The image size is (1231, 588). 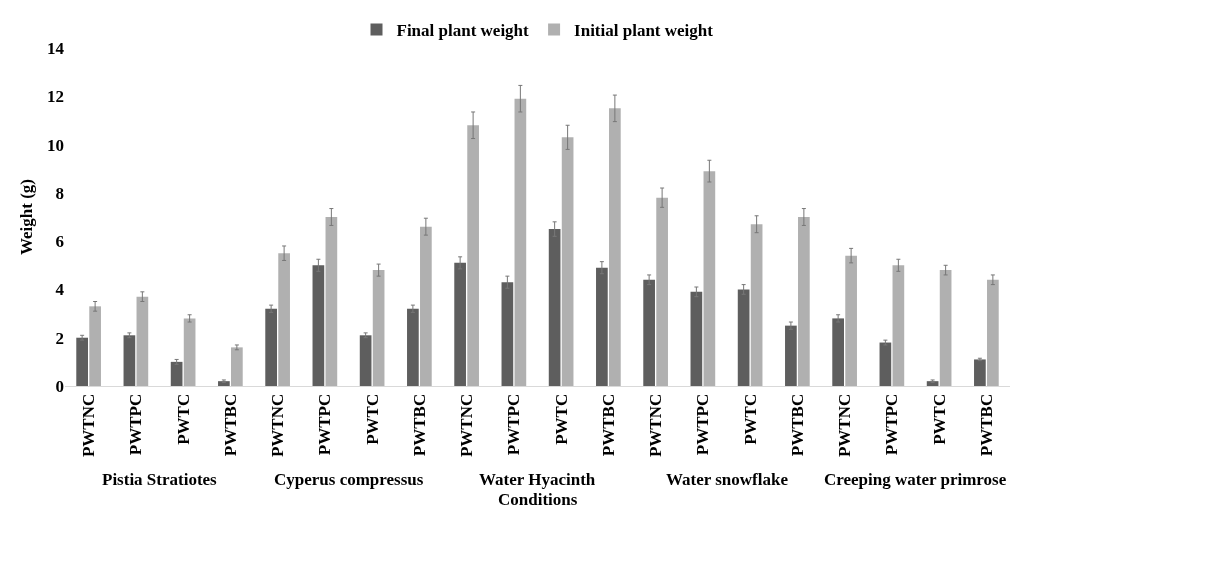 I want to click on y-tick-label: 14, so click(x=56, y=48).